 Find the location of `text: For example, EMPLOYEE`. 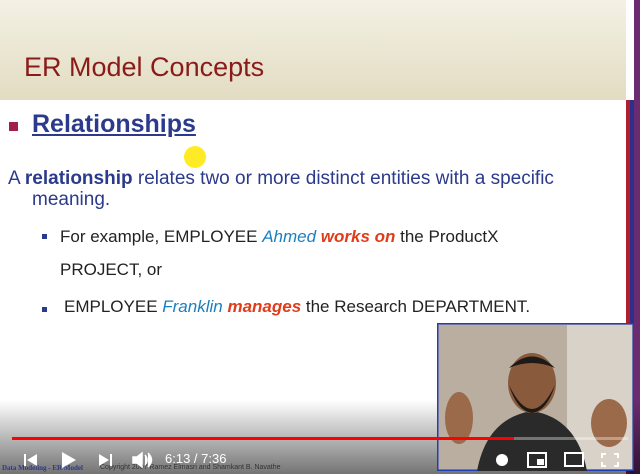

text: For example, EMPLOYEE is located at coordinates (161, 236).